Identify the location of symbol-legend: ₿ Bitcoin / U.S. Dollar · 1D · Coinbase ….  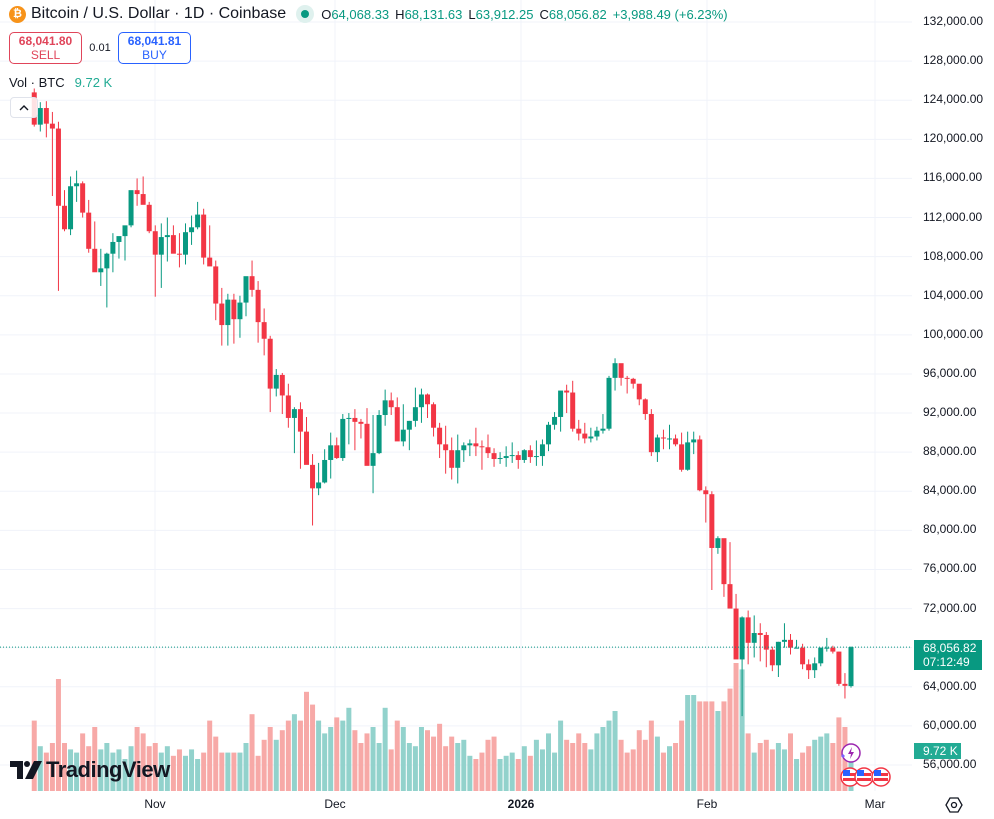
(368, 14).